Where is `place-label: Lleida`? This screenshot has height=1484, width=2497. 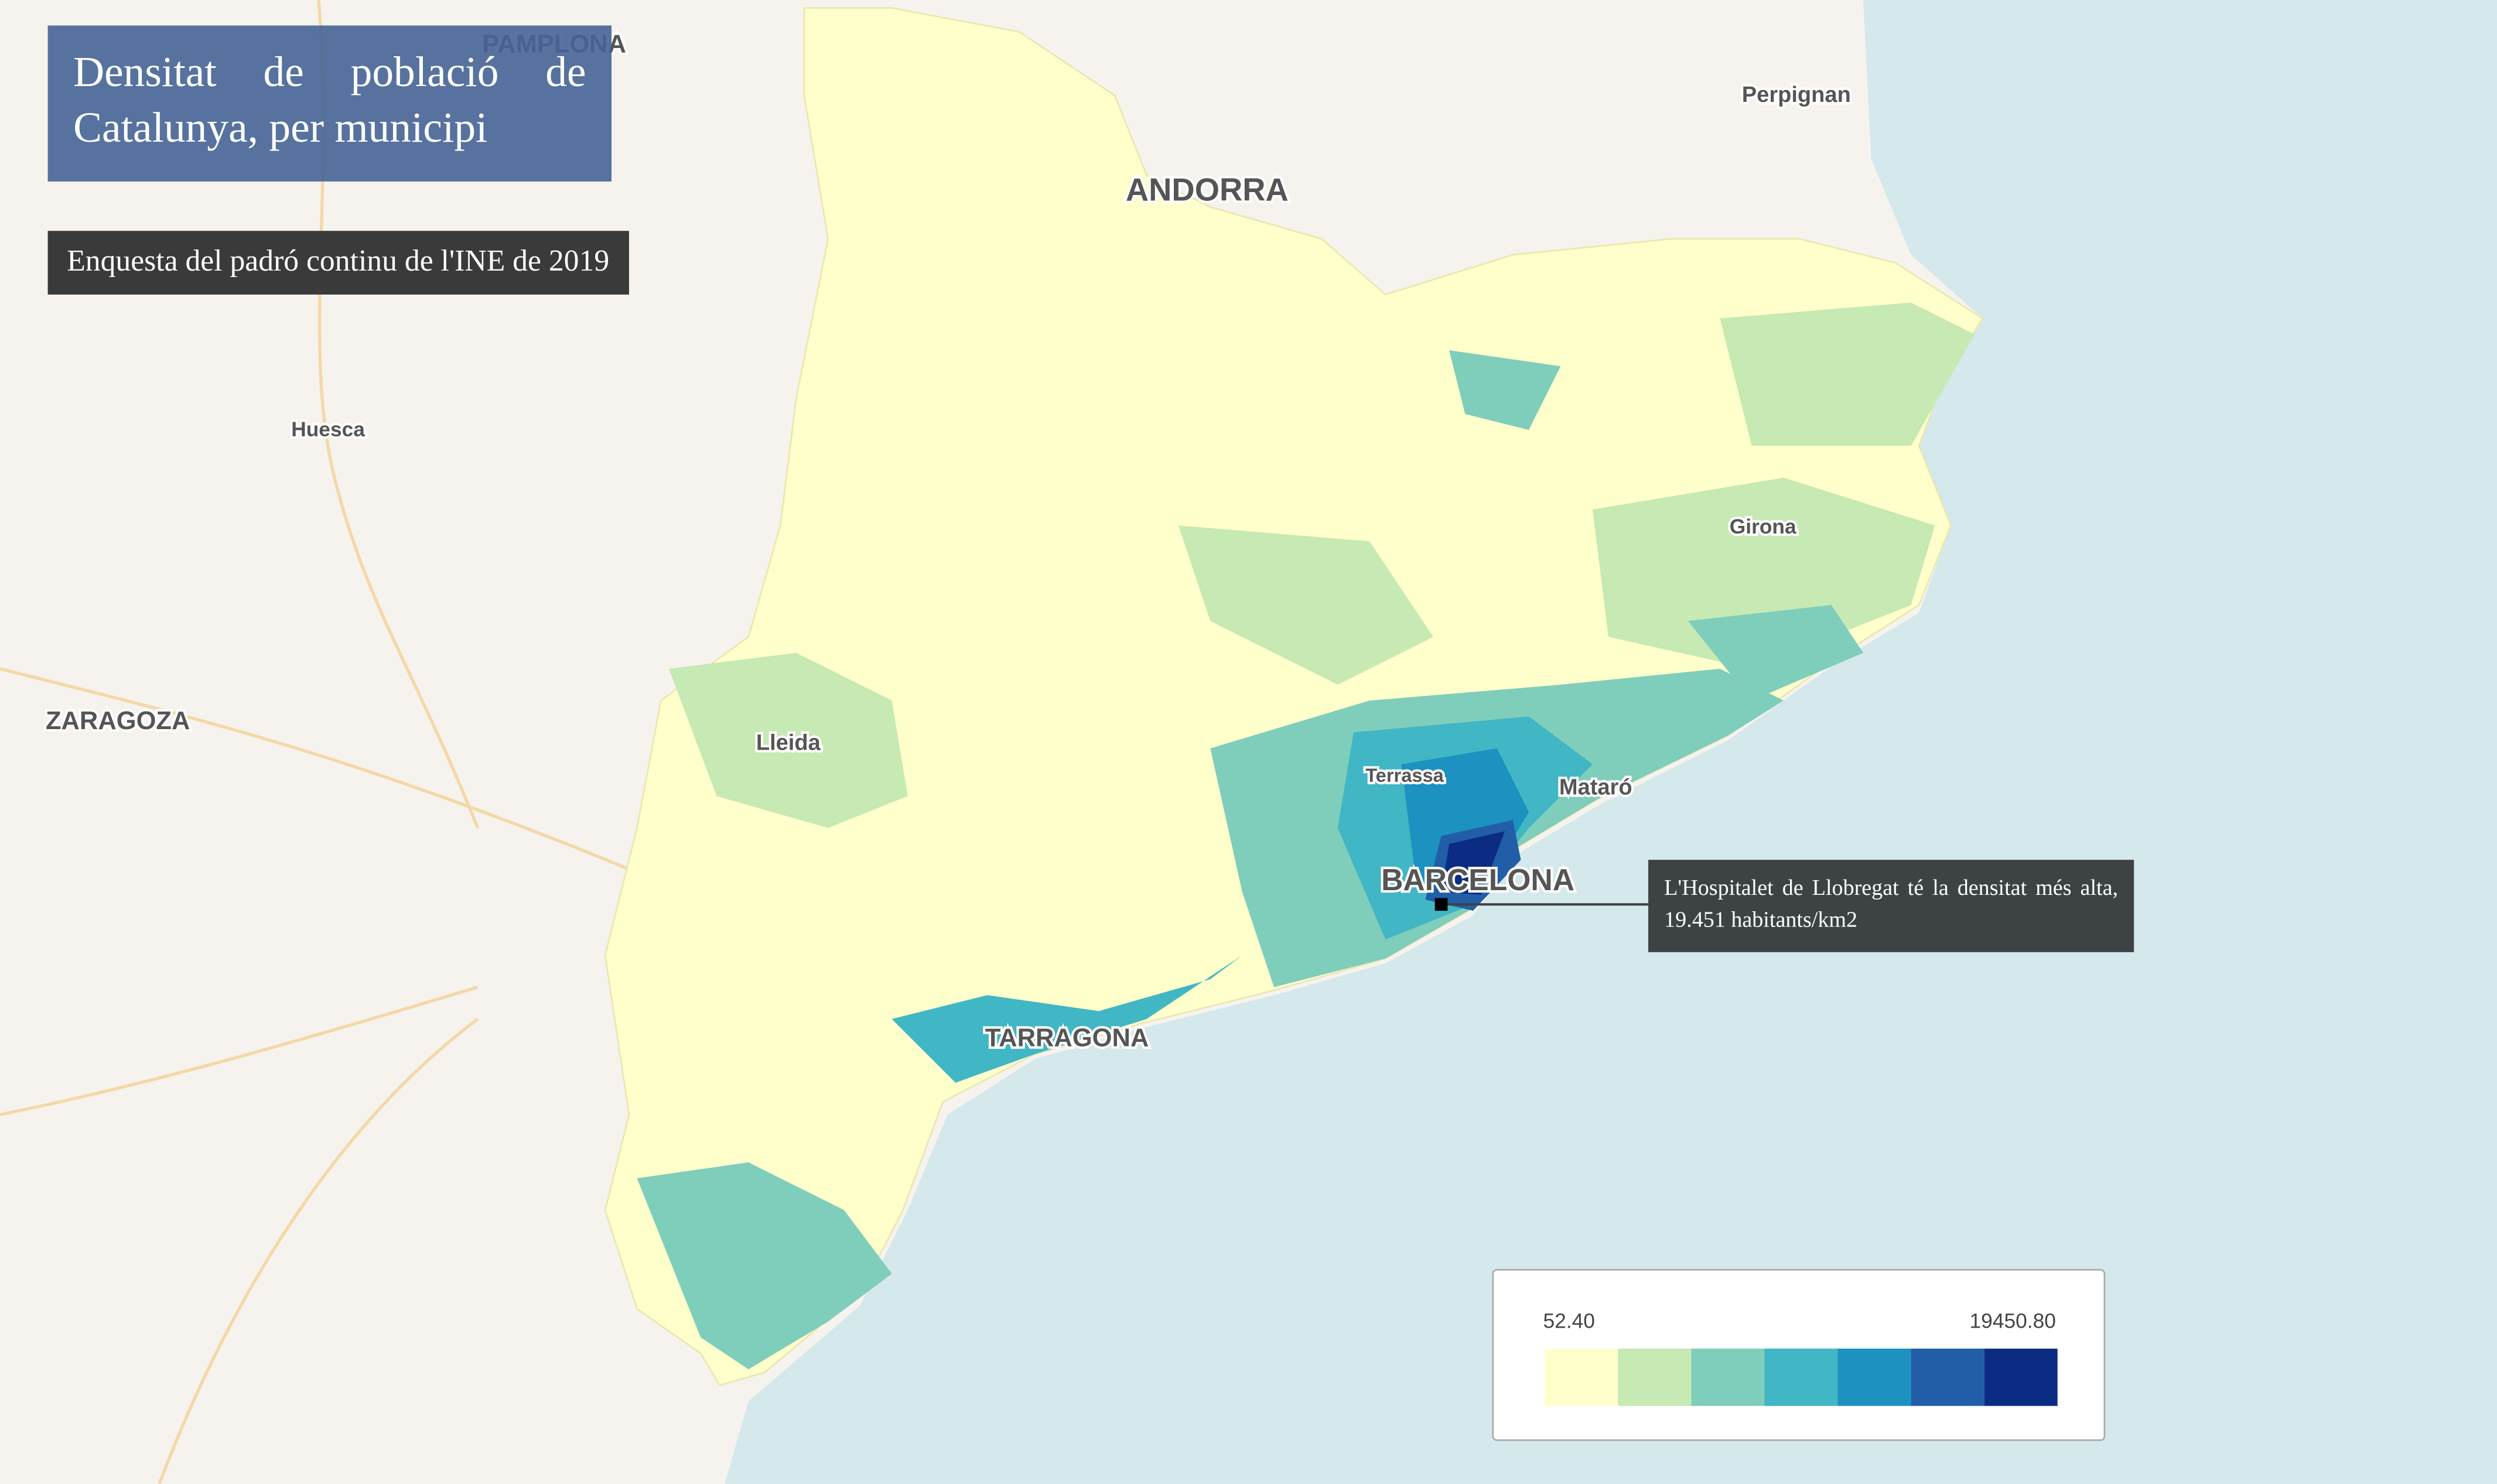 place-label: Lleida is located at coordinates (788, 743).